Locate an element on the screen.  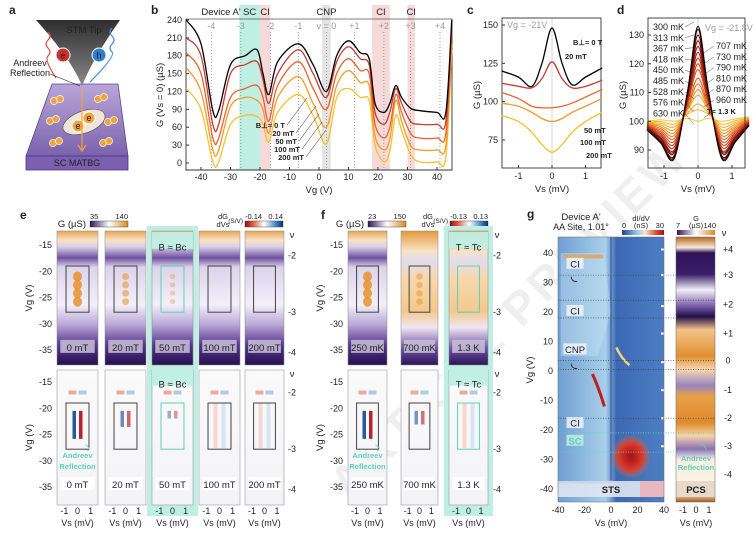
transfer-arrow is located at coordinates (82, 121).